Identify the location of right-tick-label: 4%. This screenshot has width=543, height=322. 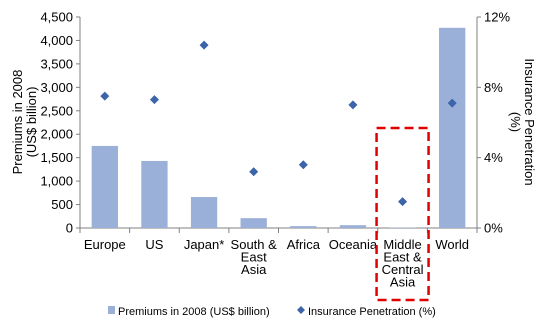
(493, 157).